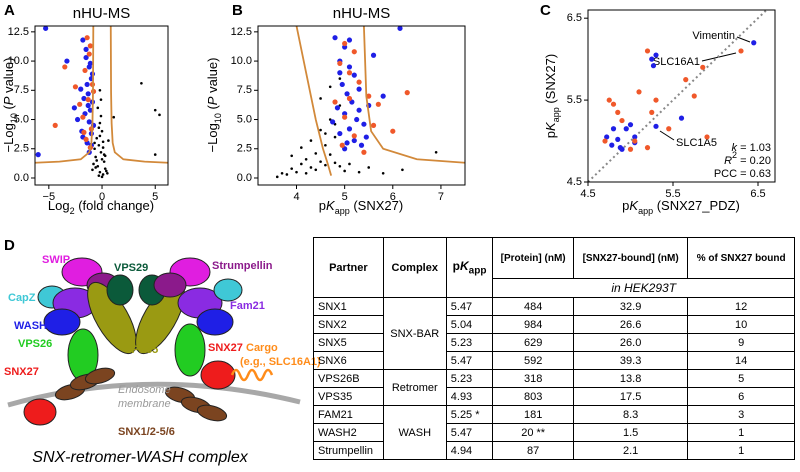  I want to click on table-cell: 12, so click(741, 306).